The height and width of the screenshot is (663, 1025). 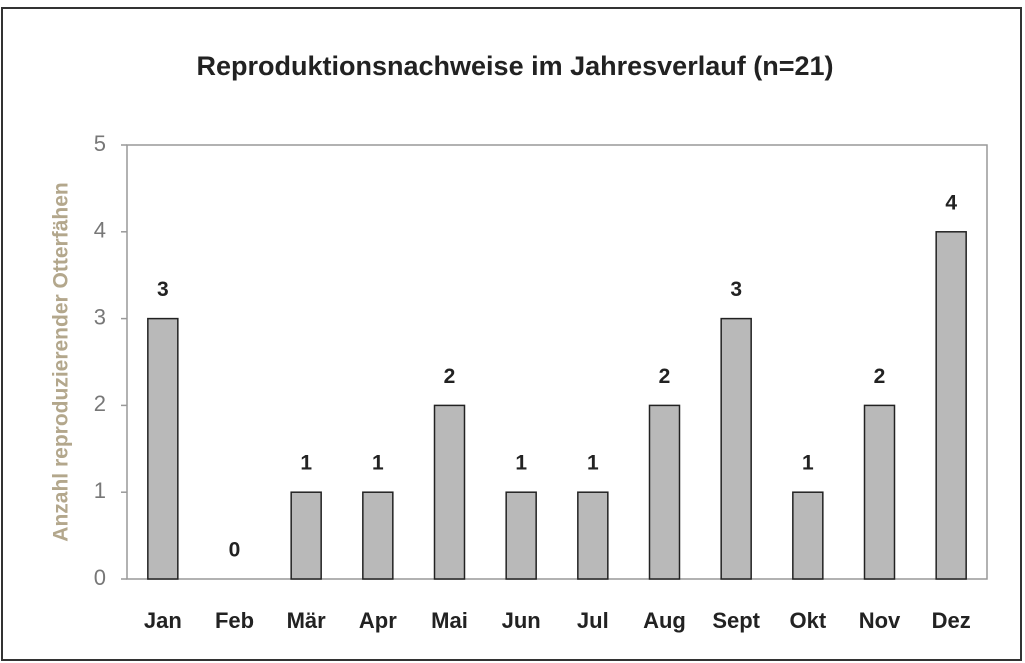 What do you see at coordinates (235, 550) in the screenshot?
I see `data-label: 0` at bounding box center [235, 550].